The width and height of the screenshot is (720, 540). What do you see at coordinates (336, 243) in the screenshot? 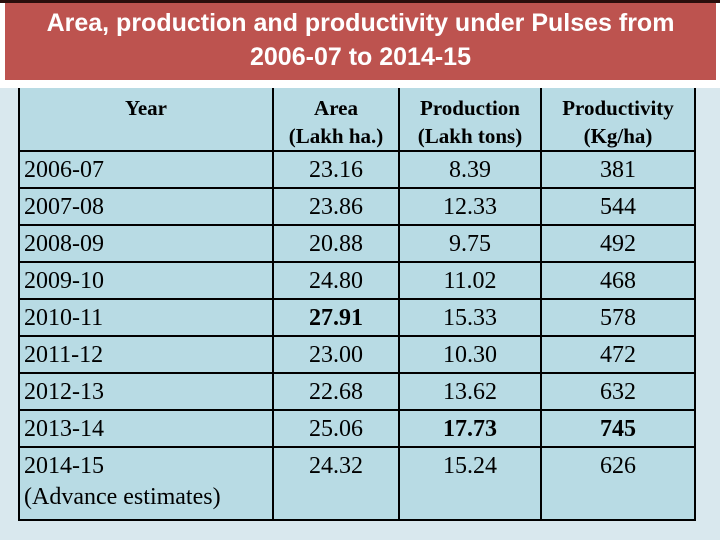
I see `cell-area: 20.88` at bounding box center [336, 243].